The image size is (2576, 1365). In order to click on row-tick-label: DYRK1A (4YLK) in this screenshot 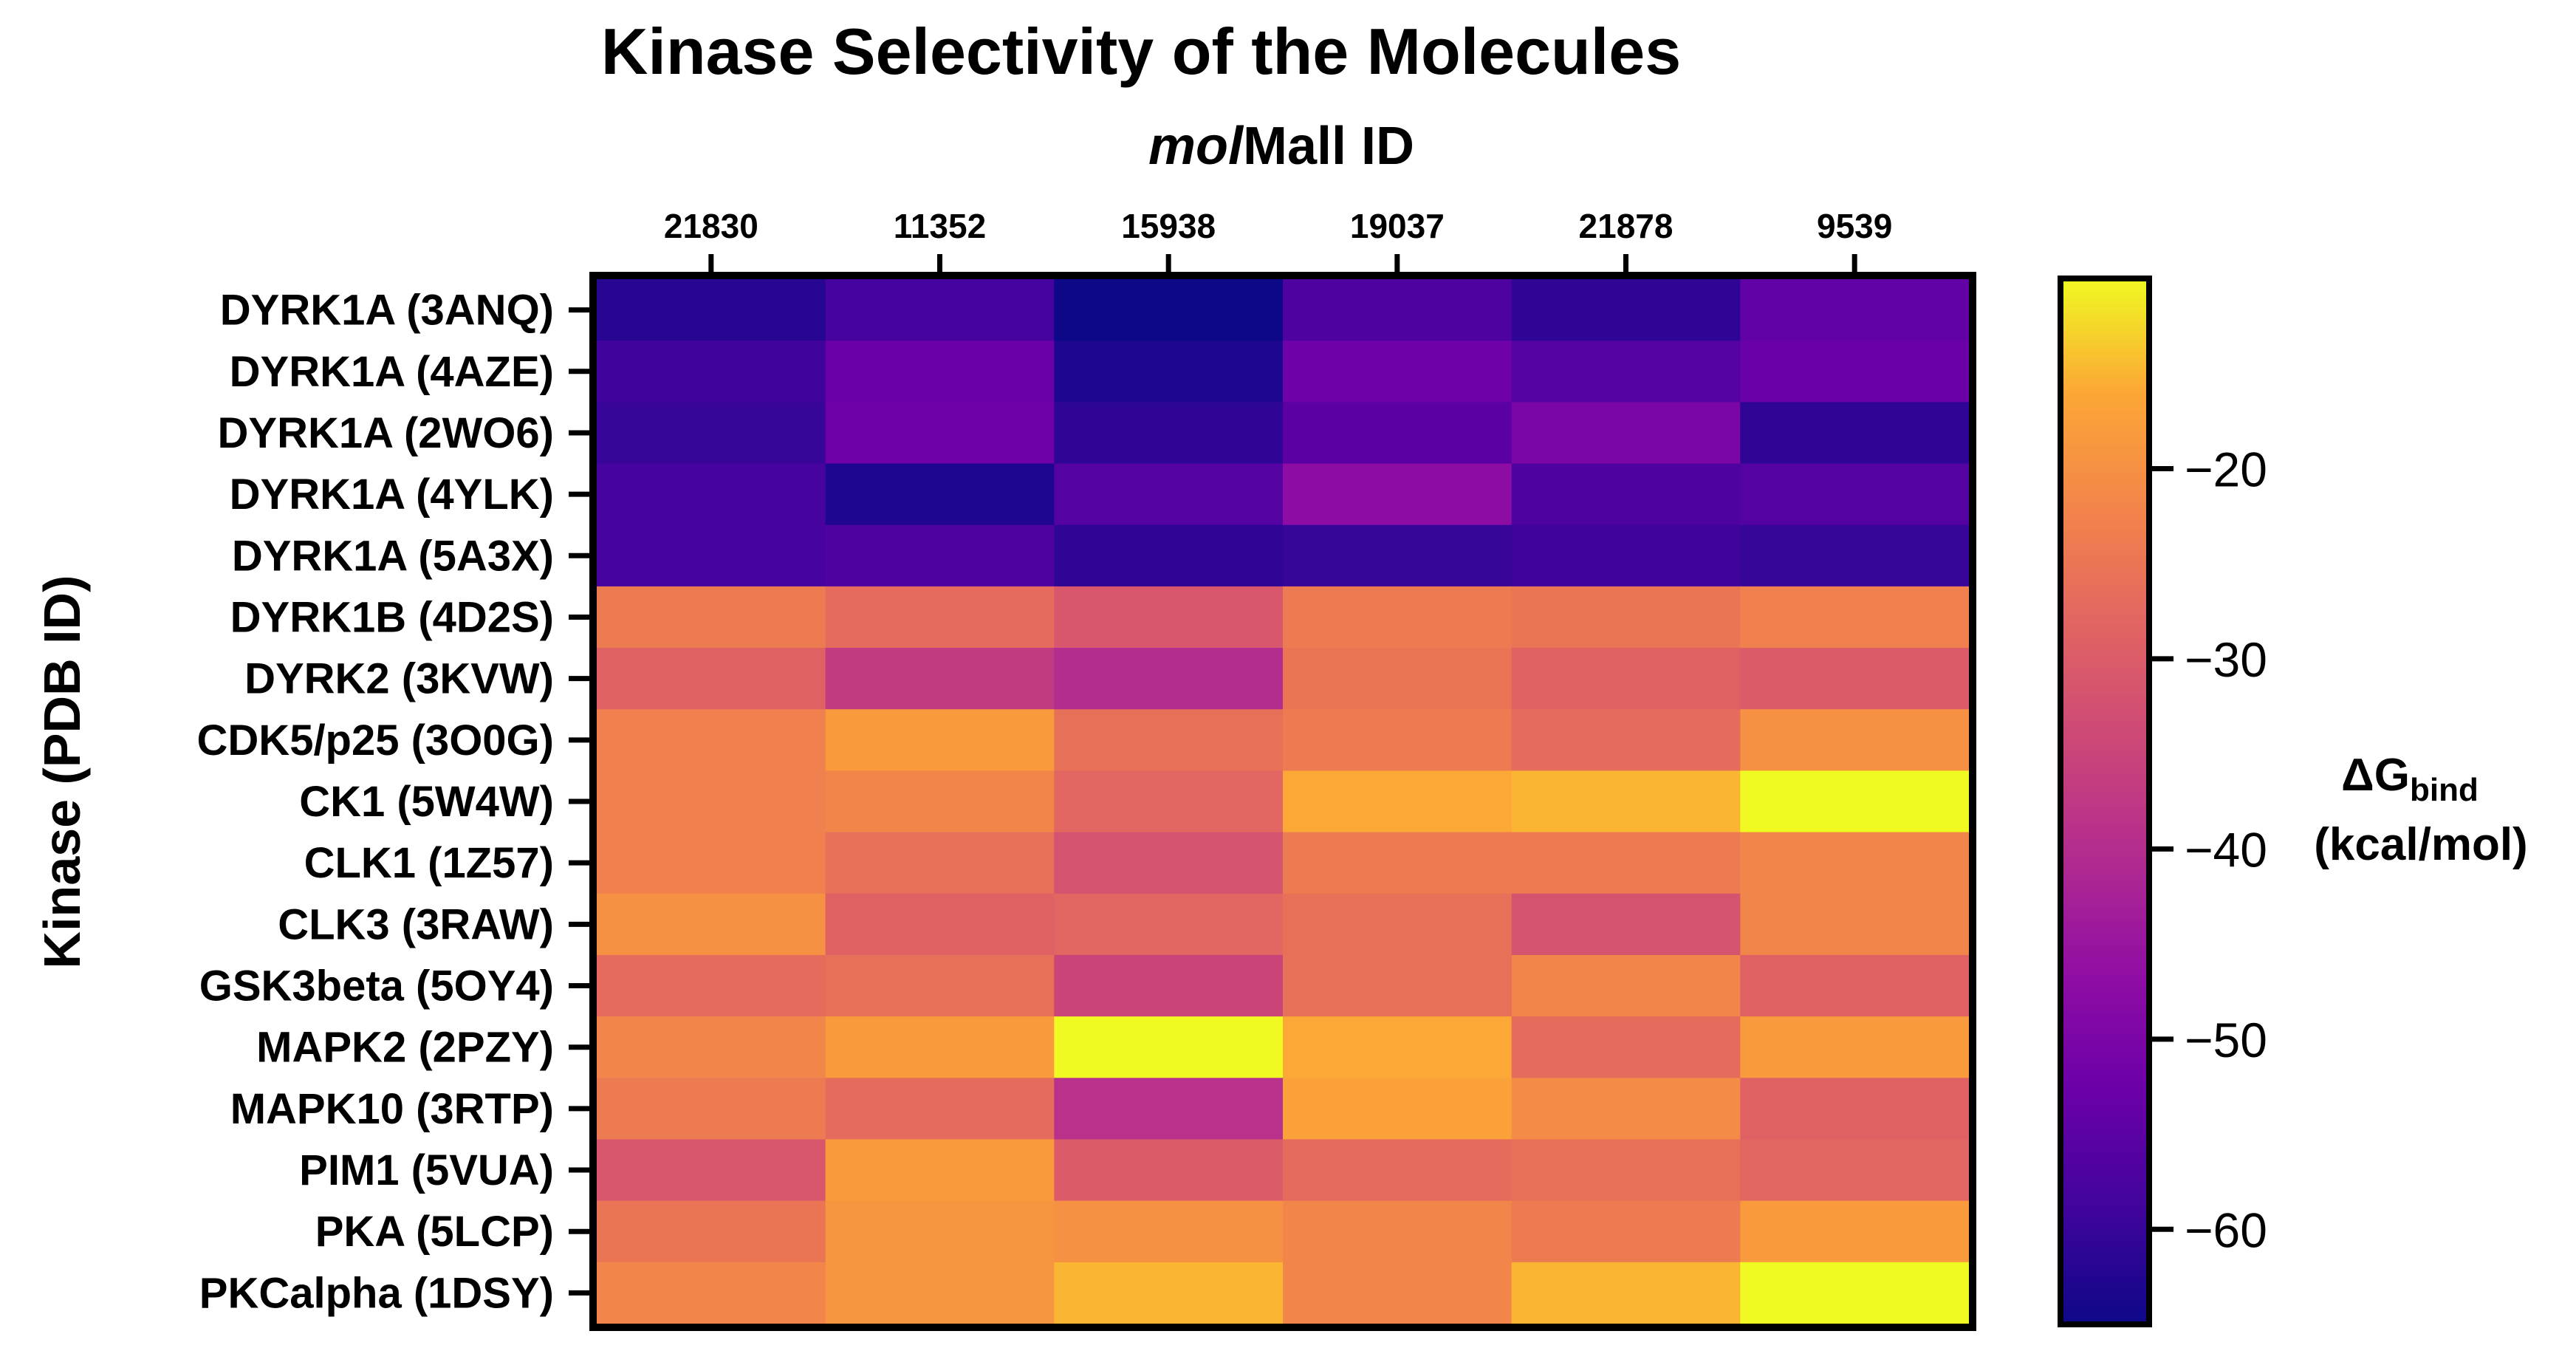, I will do `click(392, 495)`.